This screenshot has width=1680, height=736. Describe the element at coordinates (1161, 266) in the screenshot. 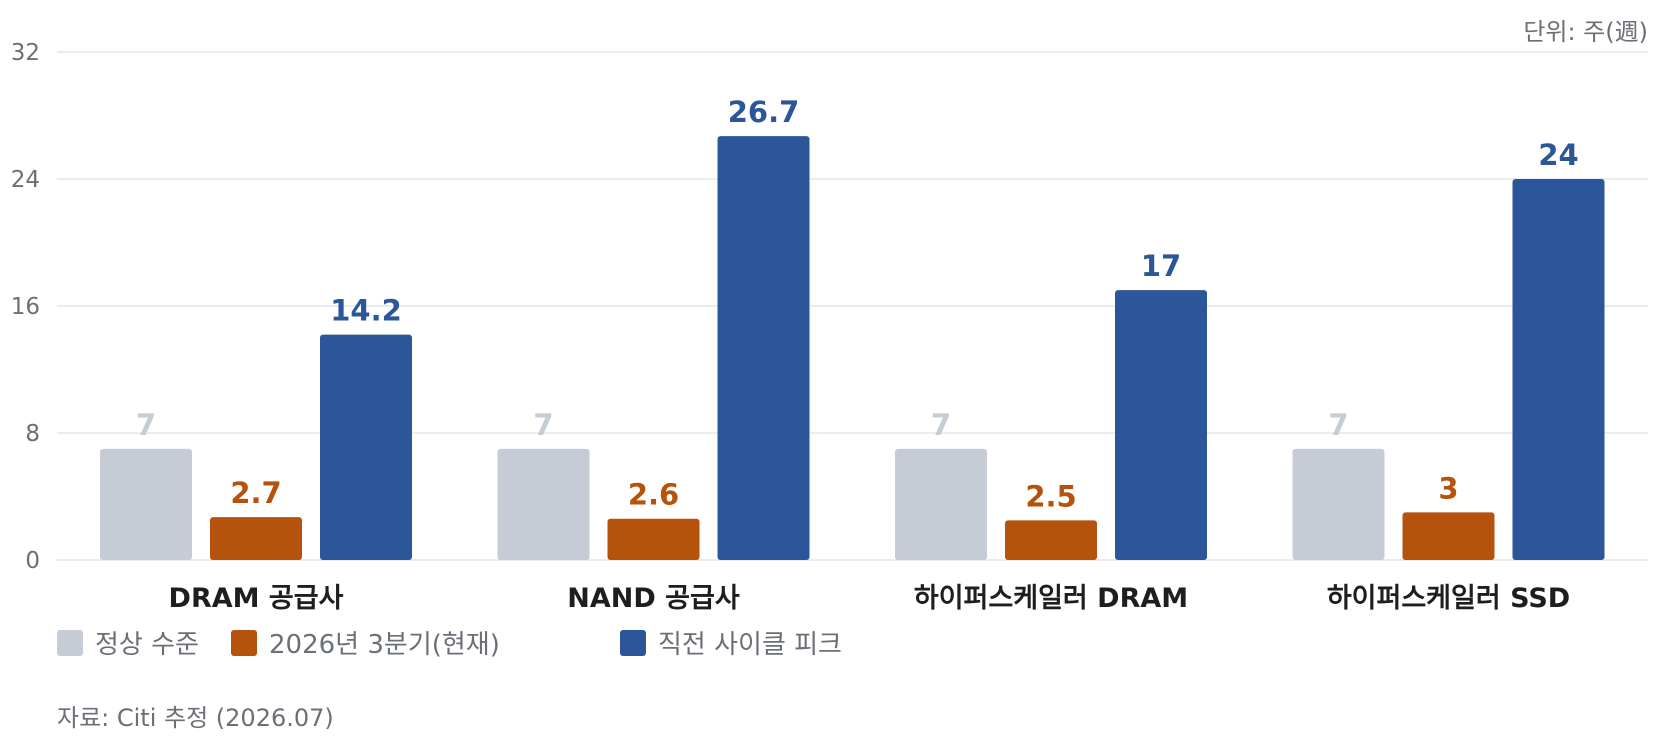

I see `data-label: 17` at that location.